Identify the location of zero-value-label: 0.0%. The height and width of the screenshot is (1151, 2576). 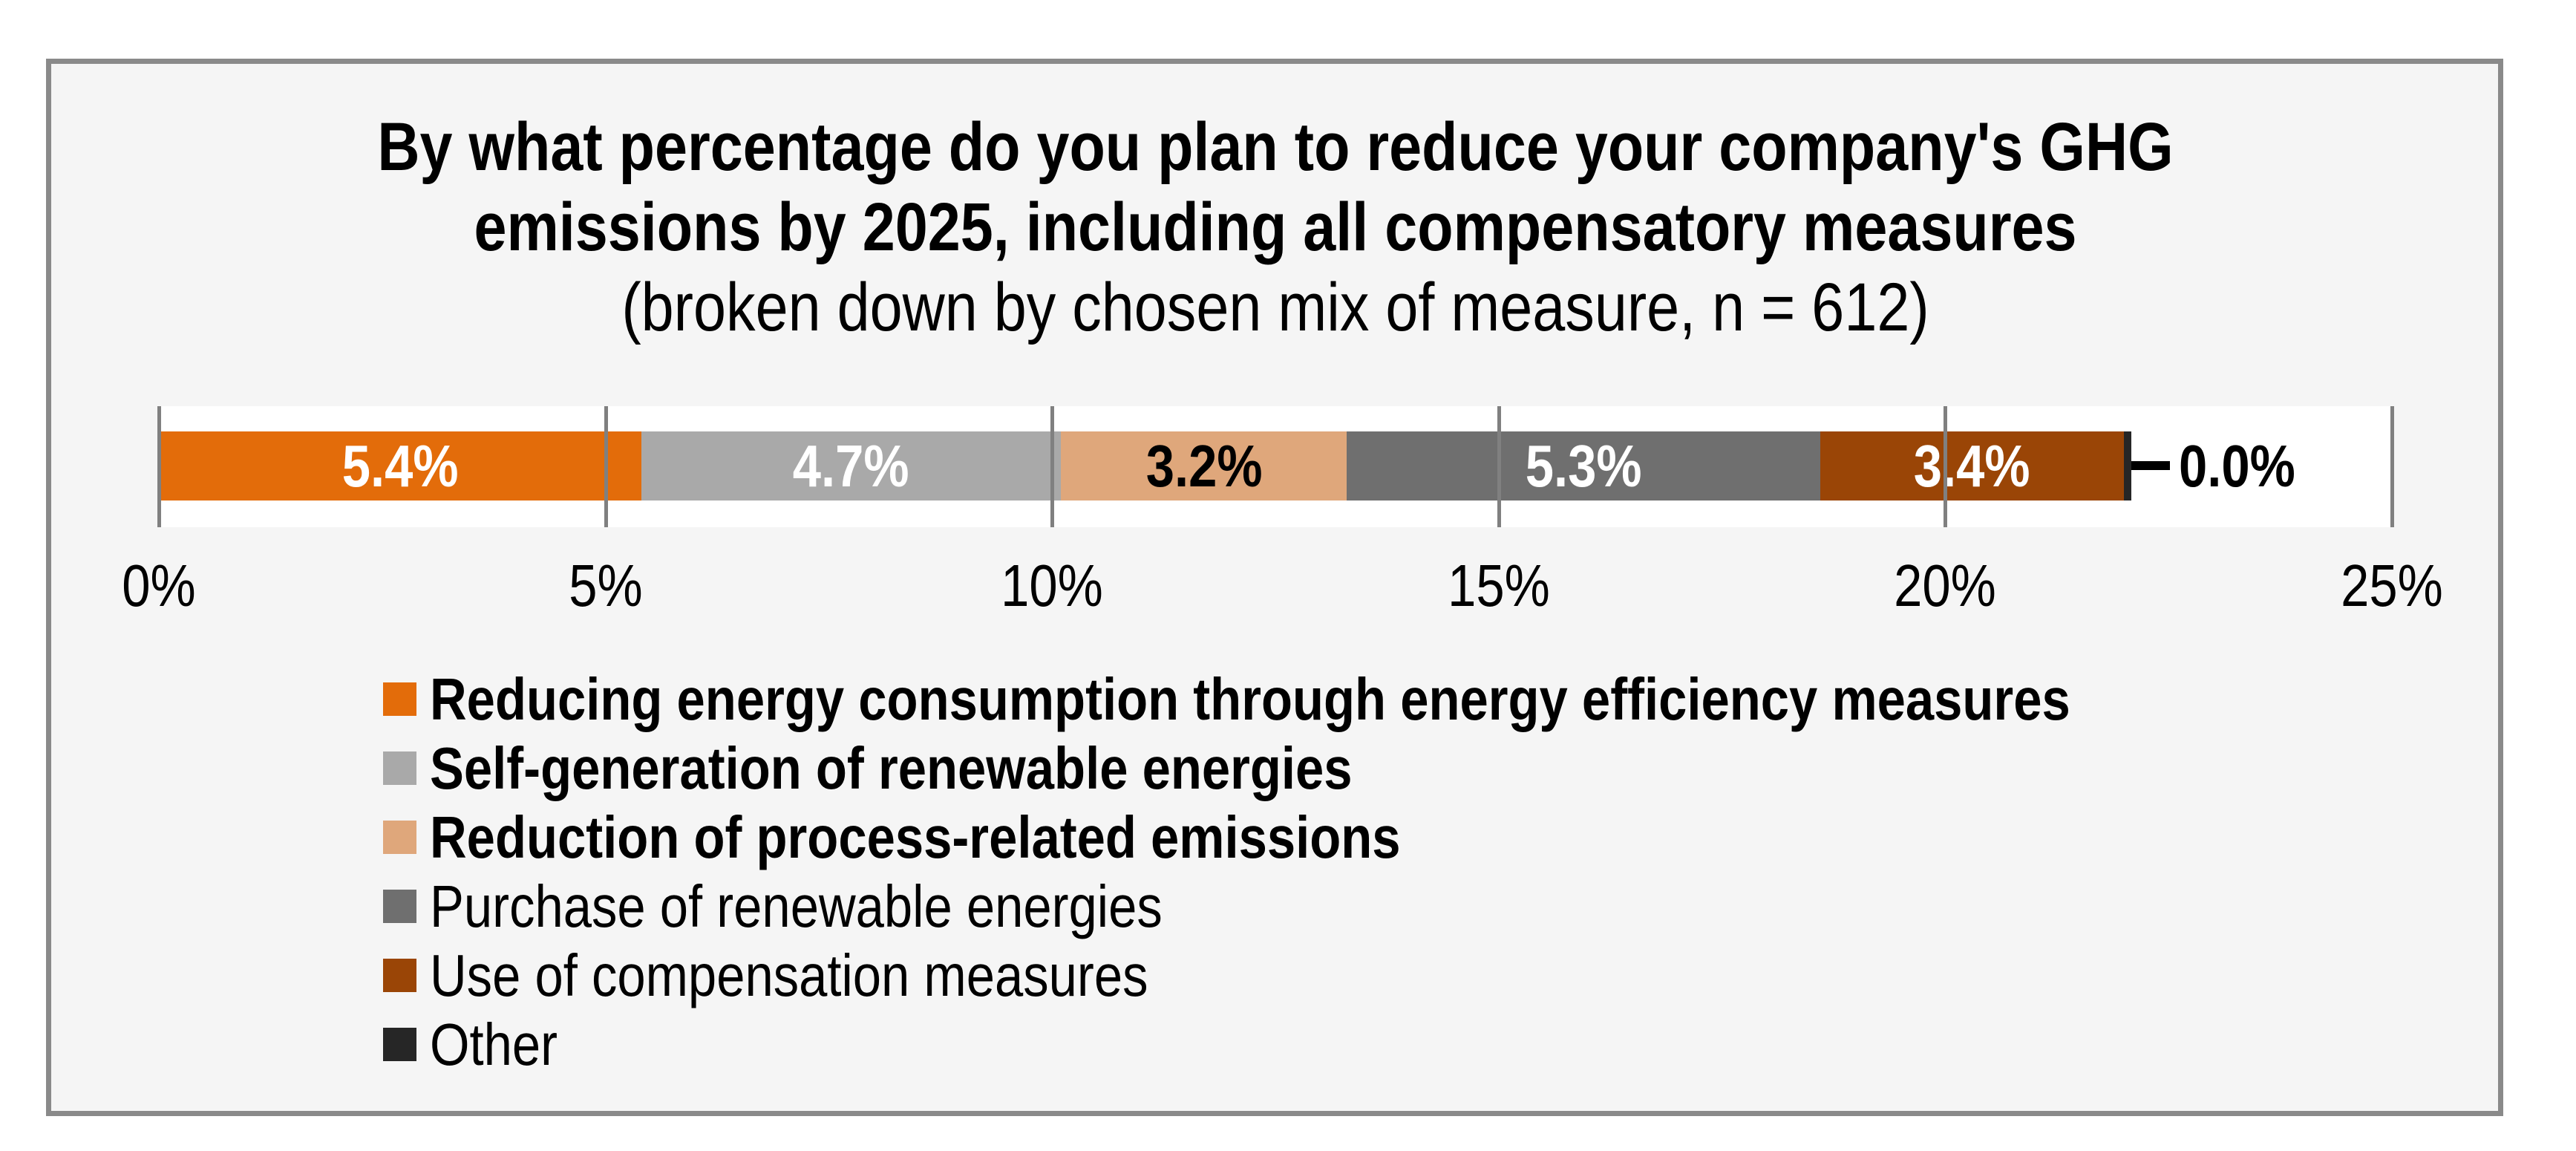
(2246, 465).